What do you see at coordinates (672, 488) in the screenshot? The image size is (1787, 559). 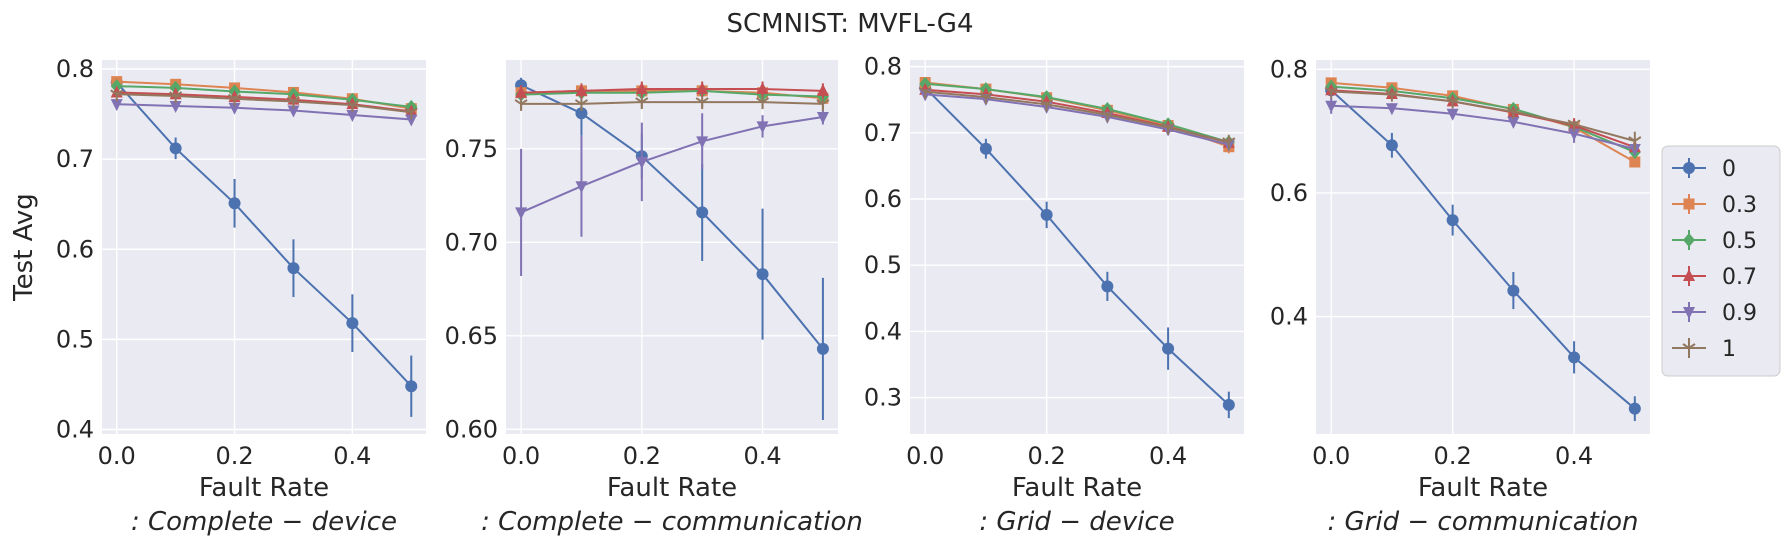 I see `x-axis-label: Fault Rate` at bounding box center [672, 488].